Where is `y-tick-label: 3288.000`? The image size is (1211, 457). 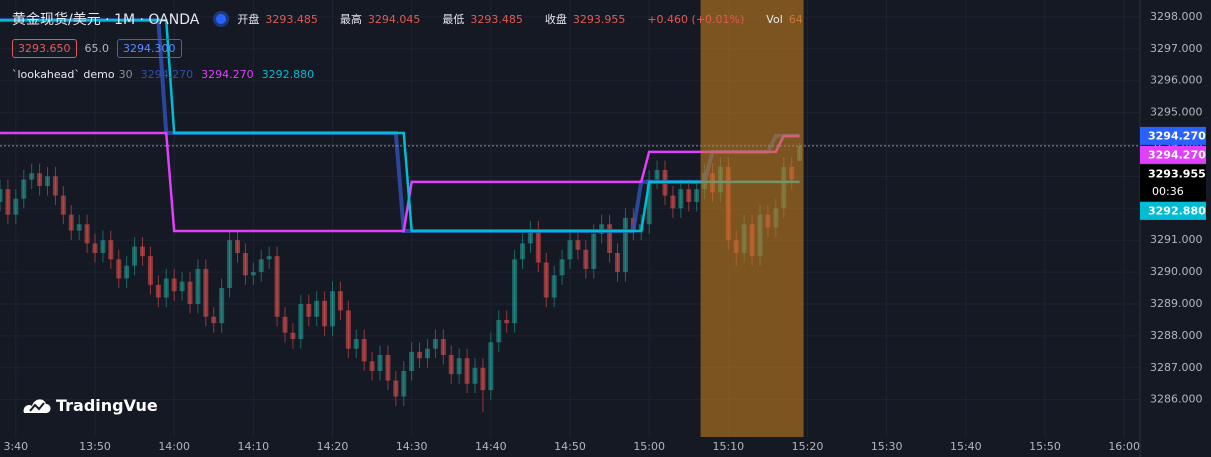
y-tick-label: 3288.000 is located at coordinates (1176, 335).